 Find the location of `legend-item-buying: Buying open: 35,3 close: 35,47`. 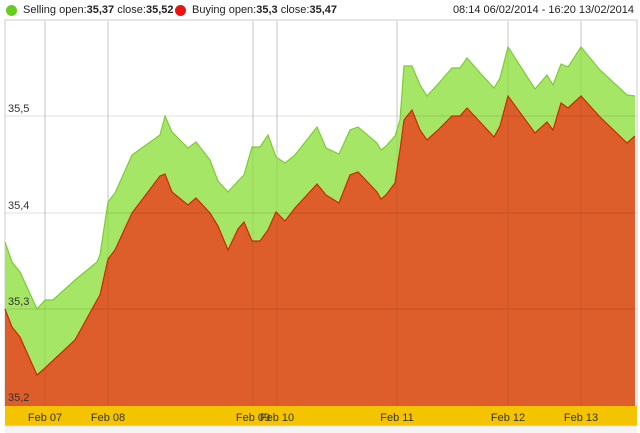

legend-item-buying: Buying open: 35,3 close: 35,47 is located at coordinates (256, 10).